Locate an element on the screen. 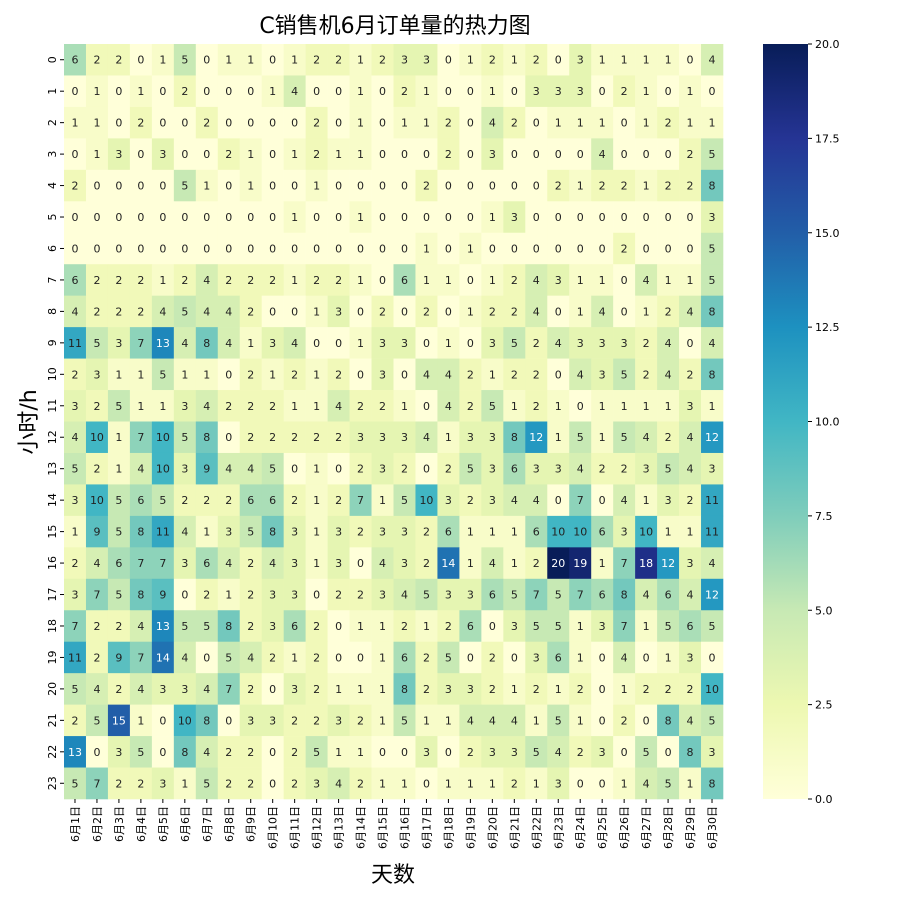 This screenshot has height=900, width=900. x-tick-label: 6月13日 is located at coordinates (339, 827).